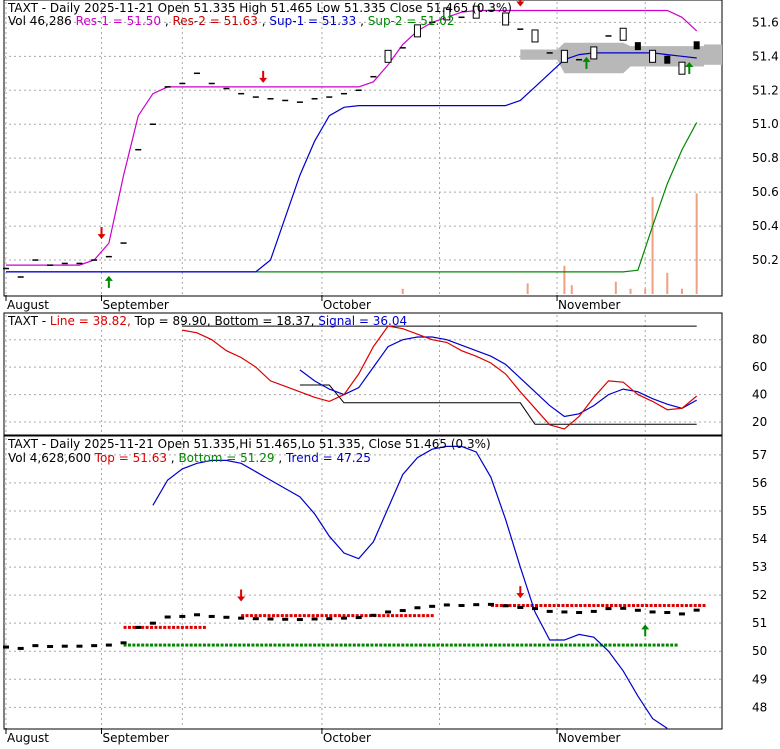  I want to click on osc-line-label: Line = 38.82,, so click(90, 321).